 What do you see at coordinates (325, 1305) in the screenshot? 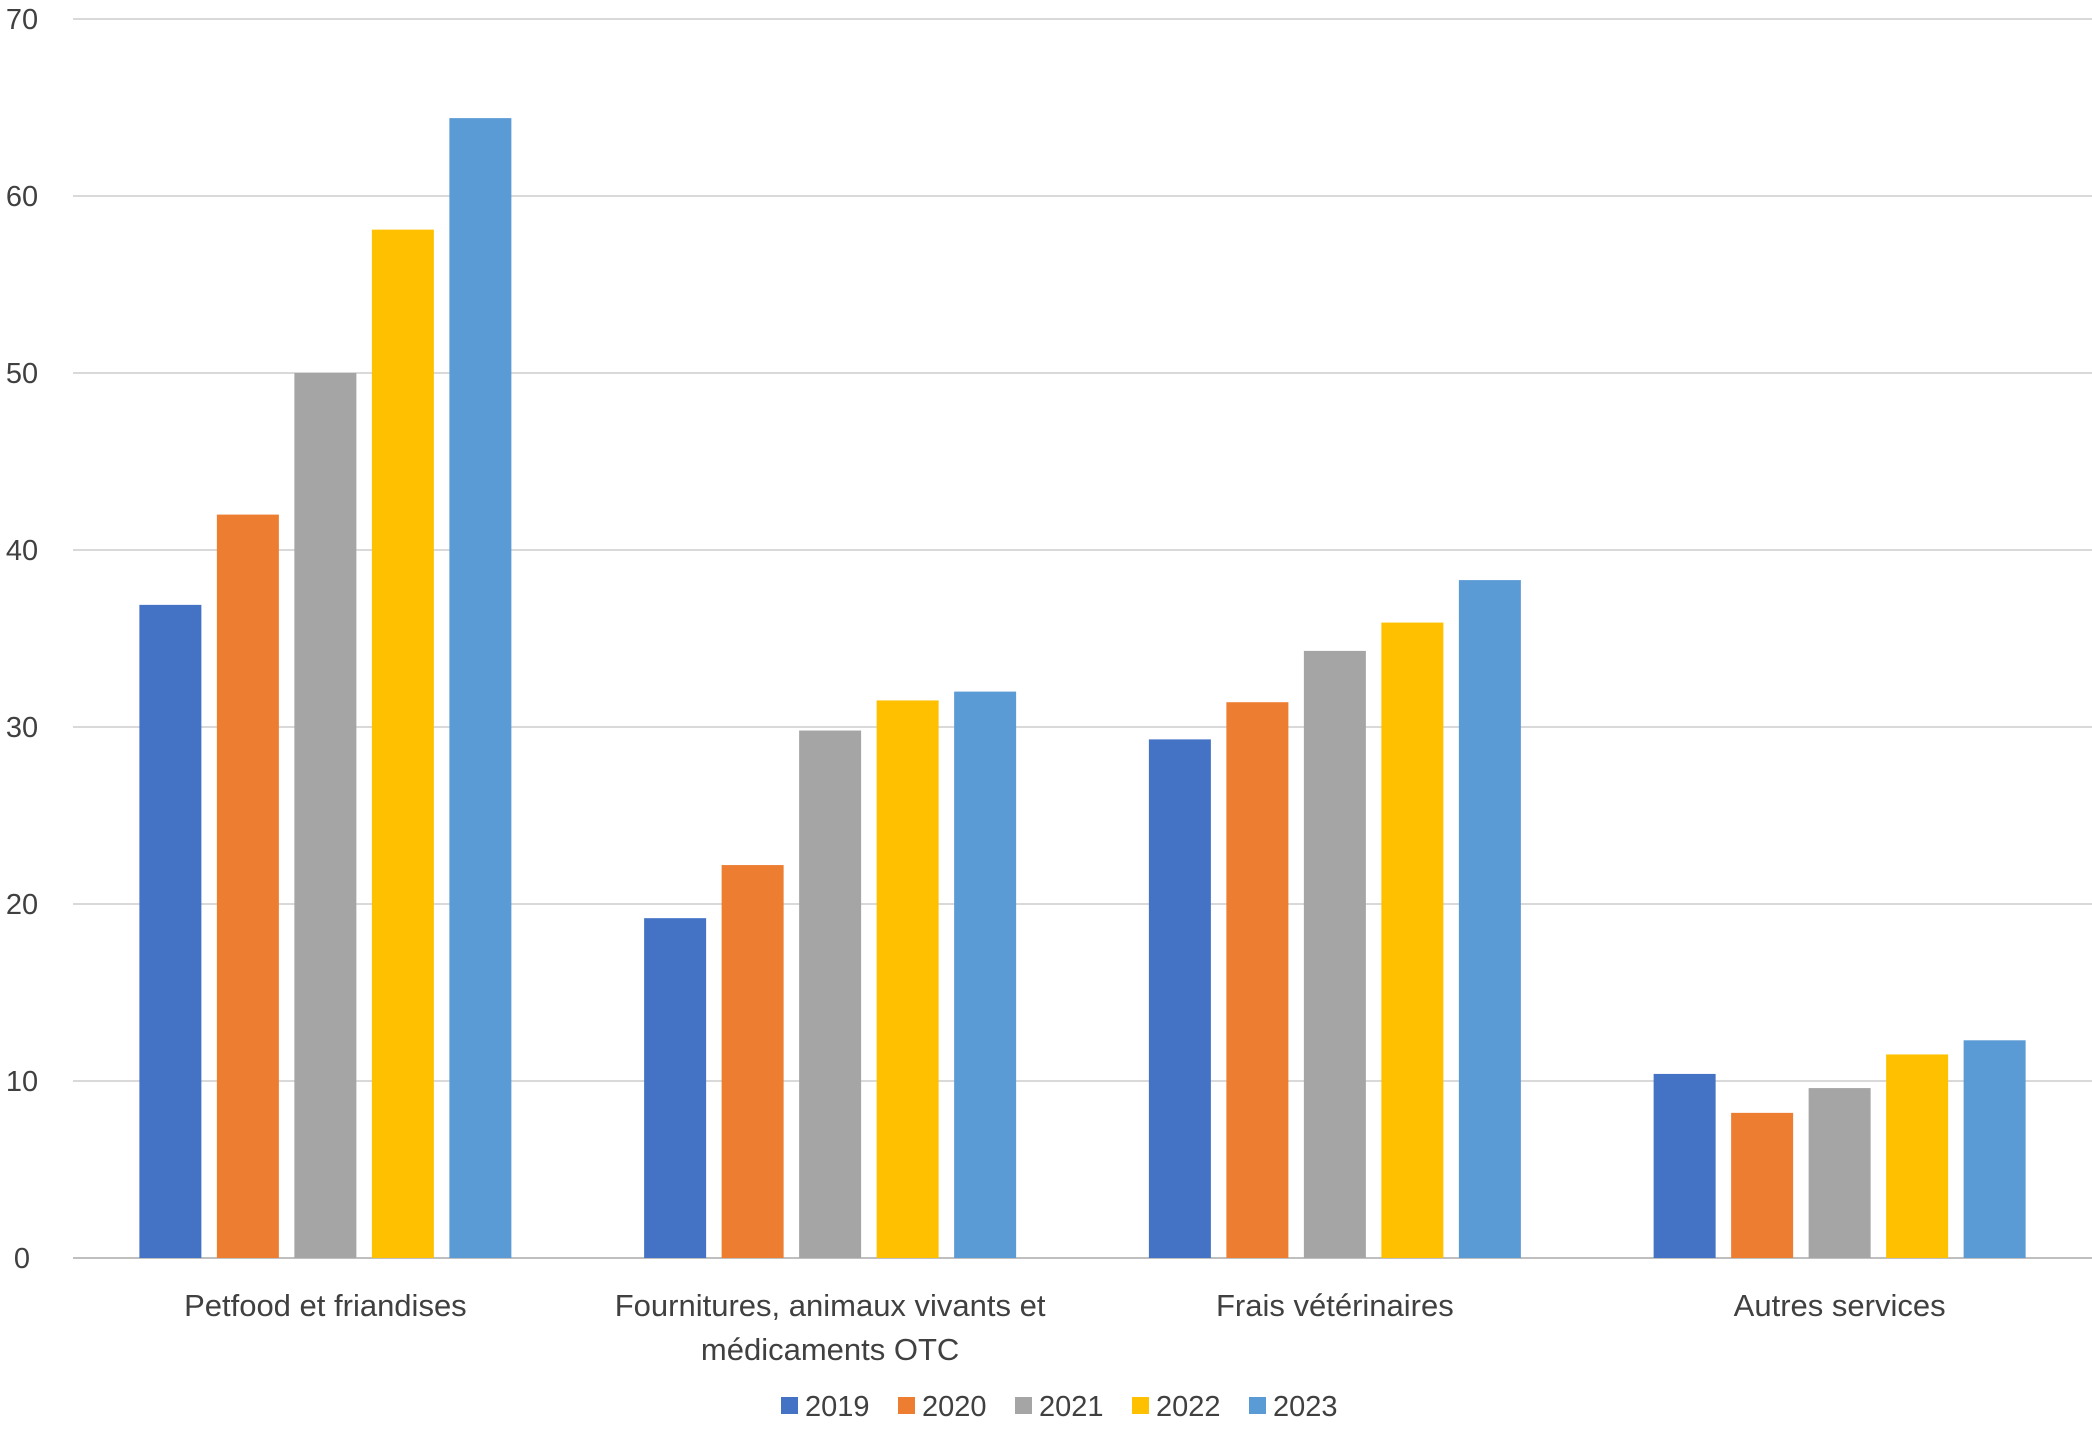
I see `x-category-label: Petfood et friandises` at bounding box center [325, 1305].